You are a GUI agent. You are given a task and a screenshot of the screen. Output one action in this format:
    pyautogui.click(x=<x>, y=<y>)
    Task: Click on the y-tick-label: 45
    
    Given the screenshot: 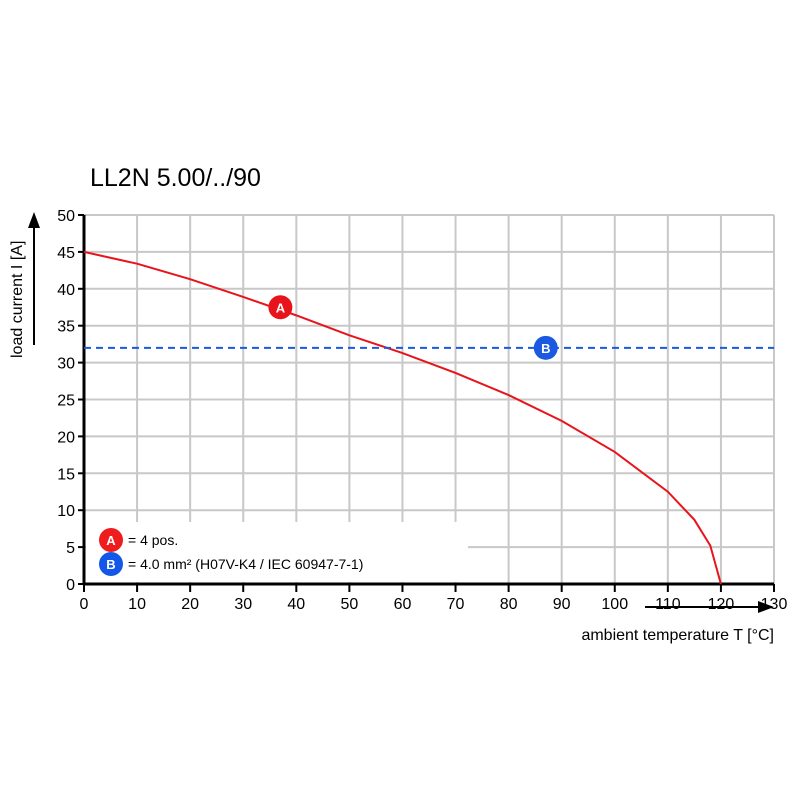 What is the action you would take?
    pyautogui.click(x=66, y=253)
    